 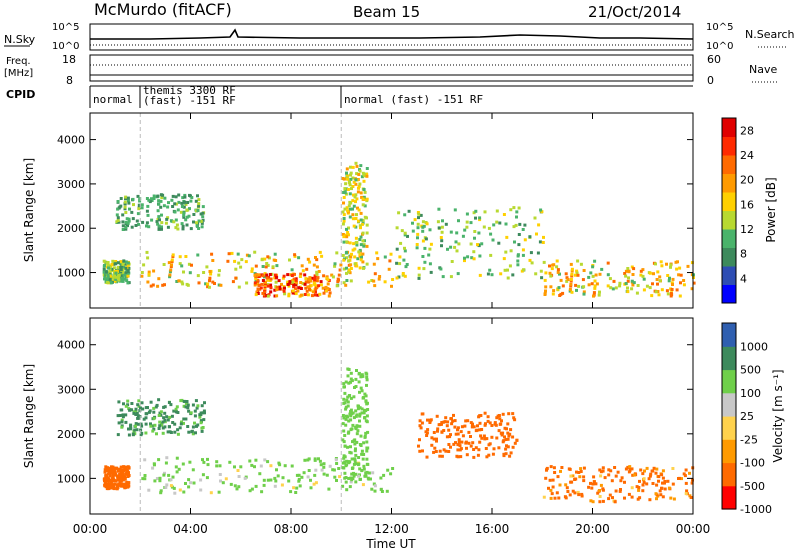 What do you see at coordinates (693, 529) in the screenshot?
I see `x-tick-label: 00:00` at bounding box center [693, 529].